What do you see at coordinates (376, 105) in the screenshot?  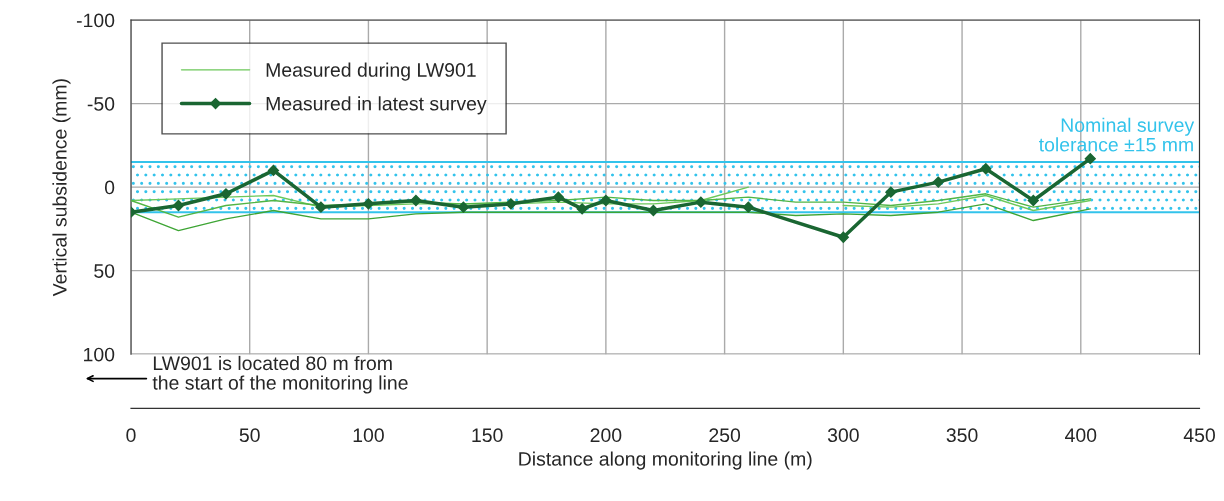 I see `legend-label: Measured in latest survey` at bounding box center [376, 105].